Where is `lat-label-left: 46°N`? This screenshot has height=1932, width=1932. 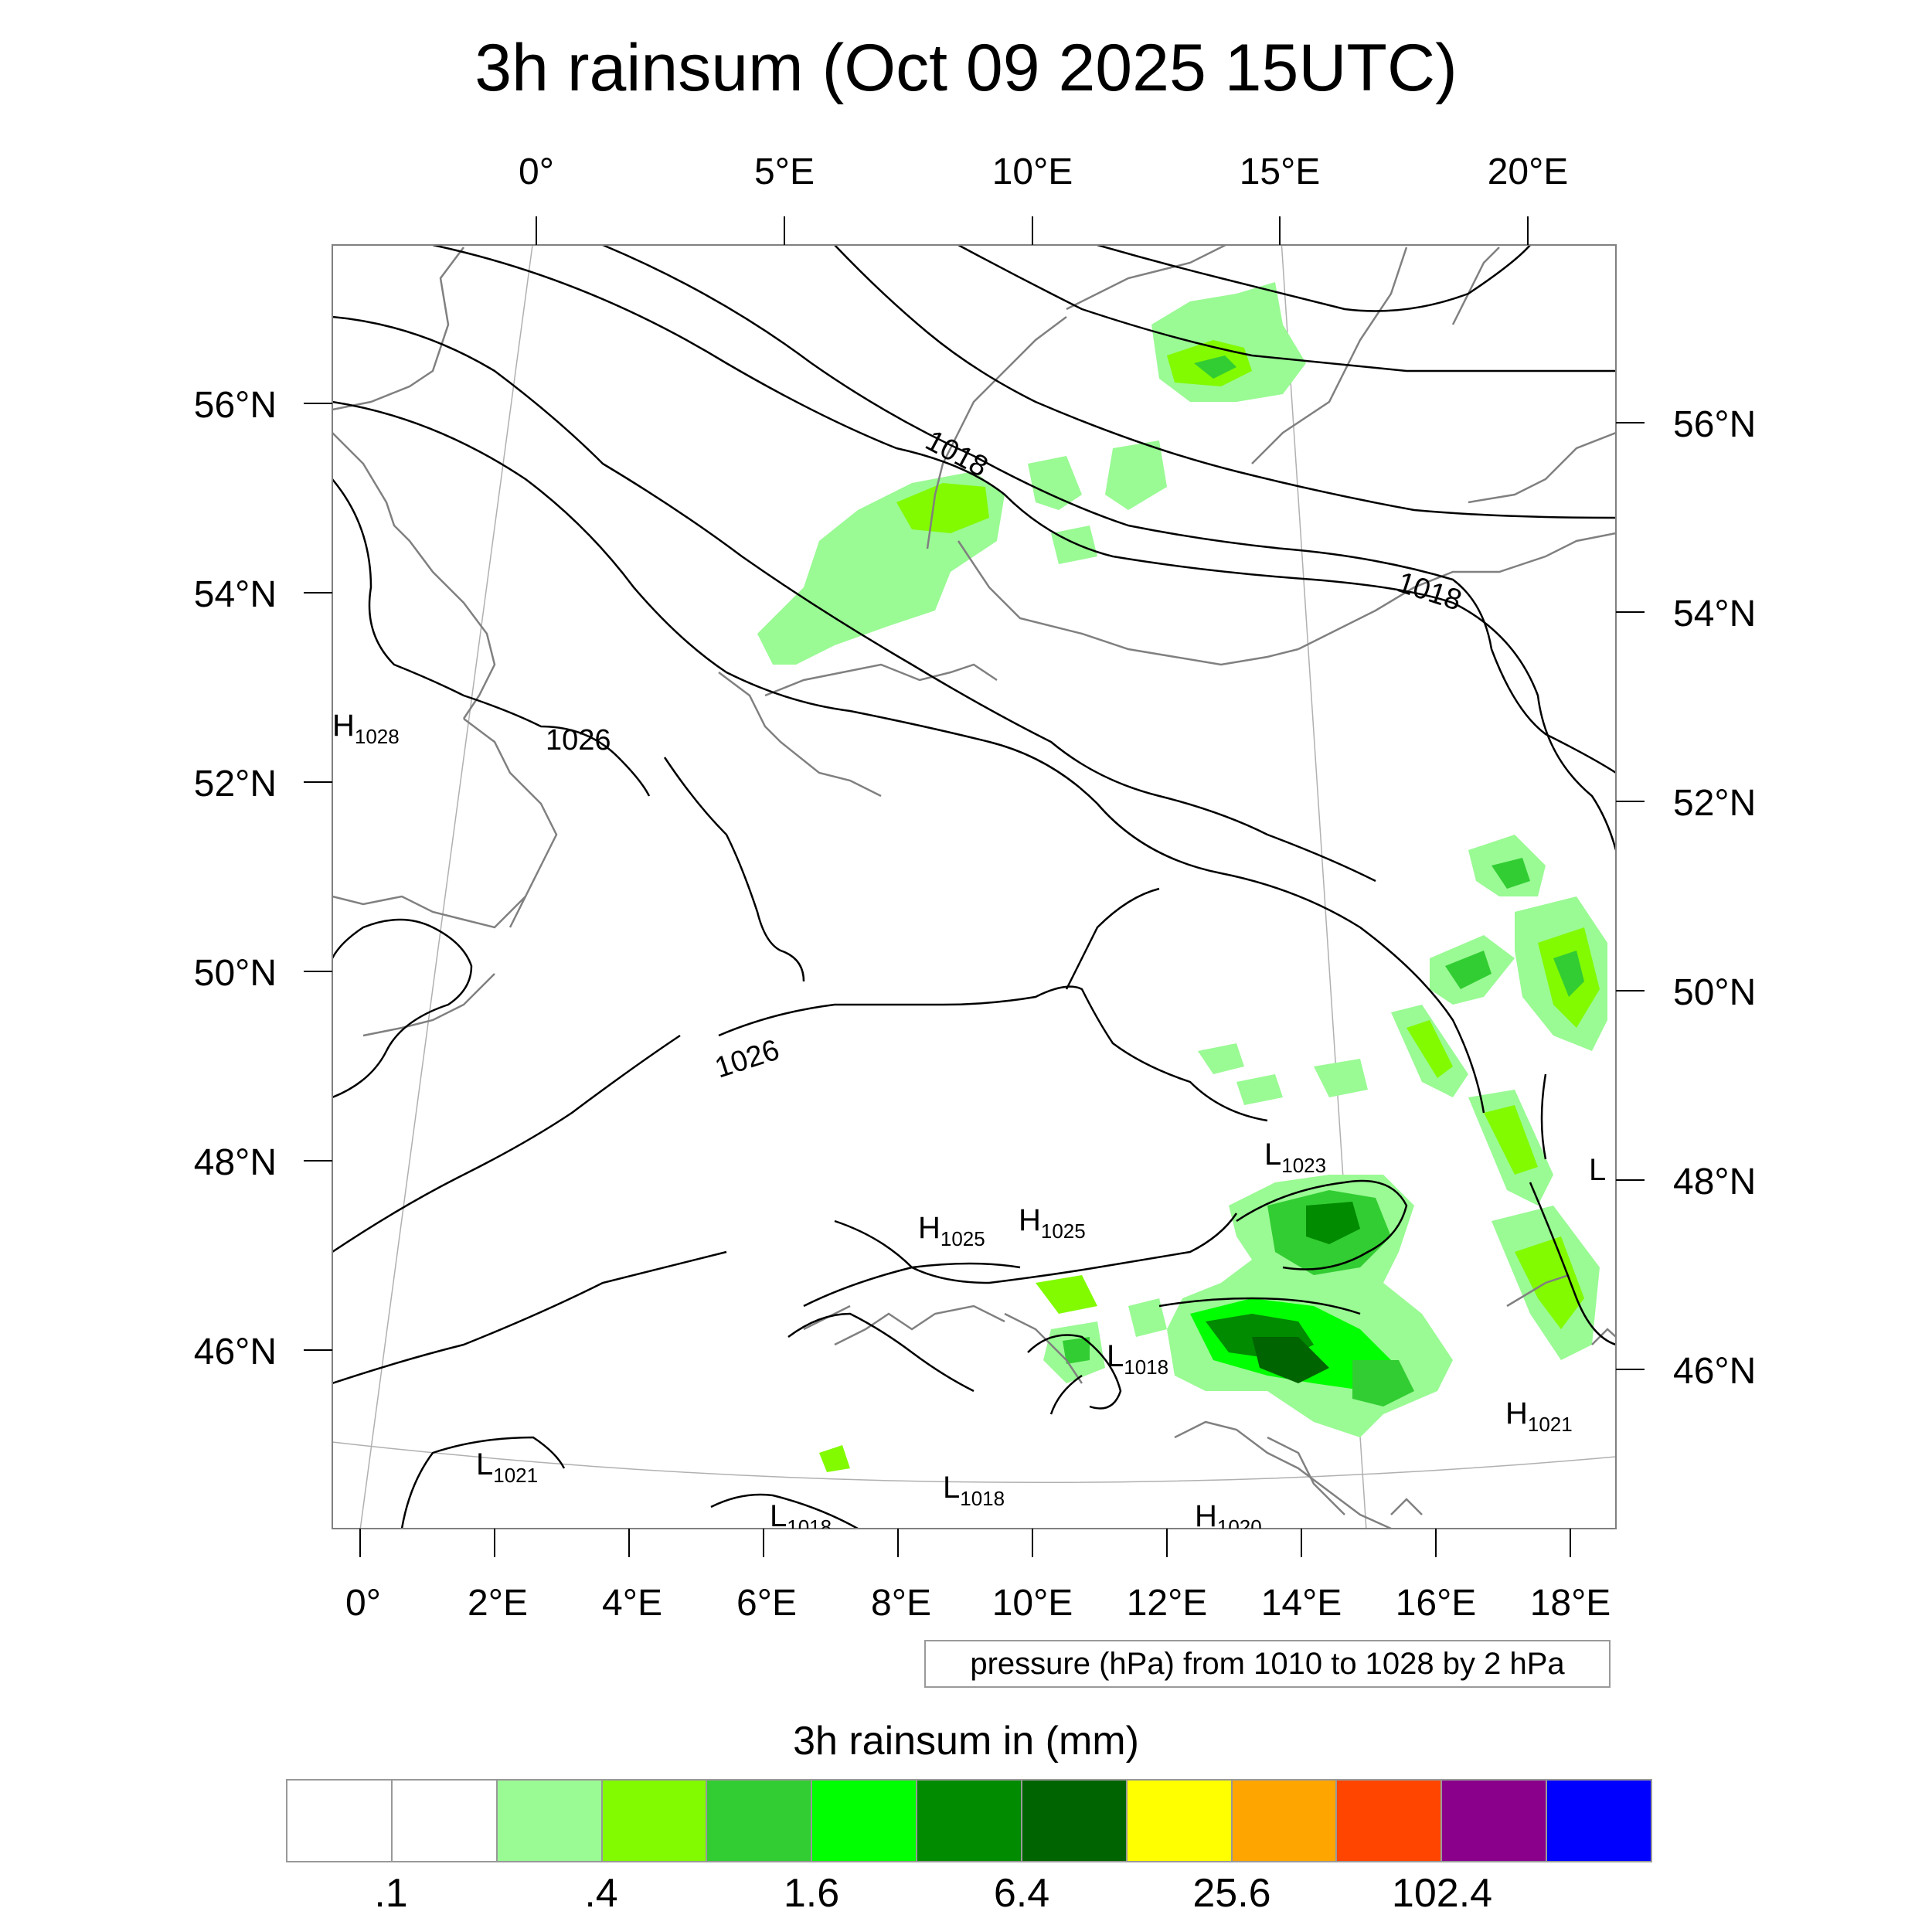
lat-label-left: 46°N is located at coordinates (236, 1352).